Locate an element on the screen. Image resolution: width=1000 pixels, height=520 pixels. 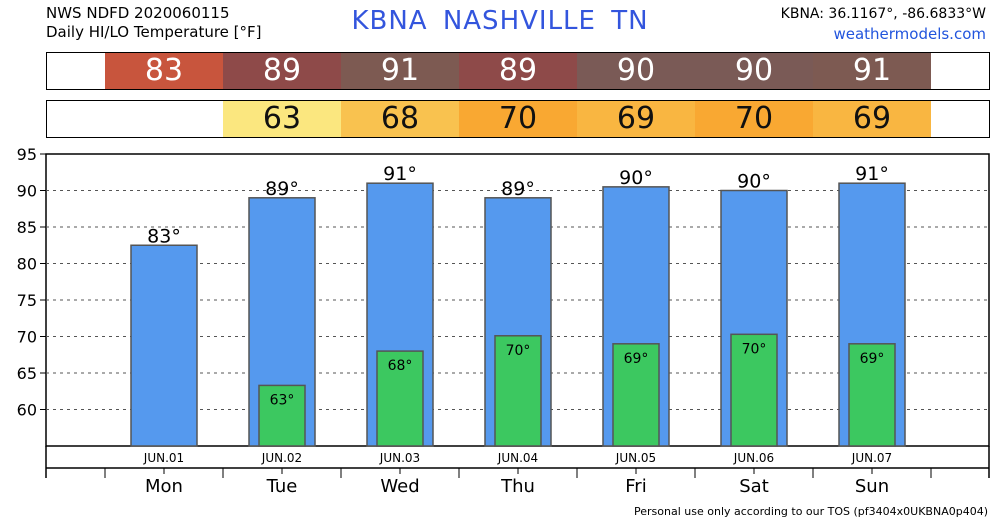
low-temp-cell is located at coordinates (164, 119).